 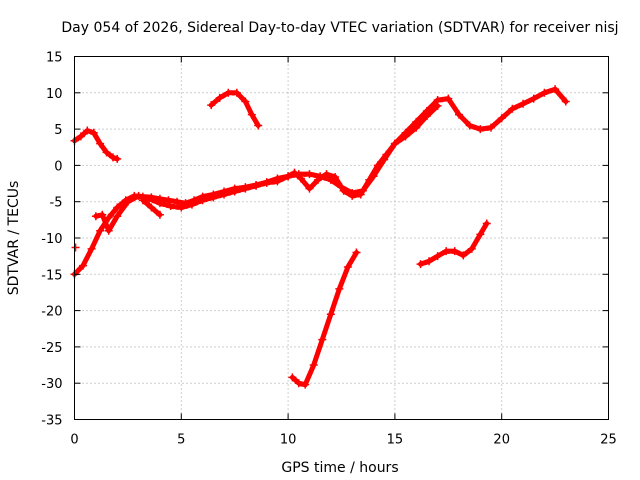 What do you see at coordinates (181, 440) in the screenshot?
I see `x-tick-label: 5` at bounding box center [181, 440].